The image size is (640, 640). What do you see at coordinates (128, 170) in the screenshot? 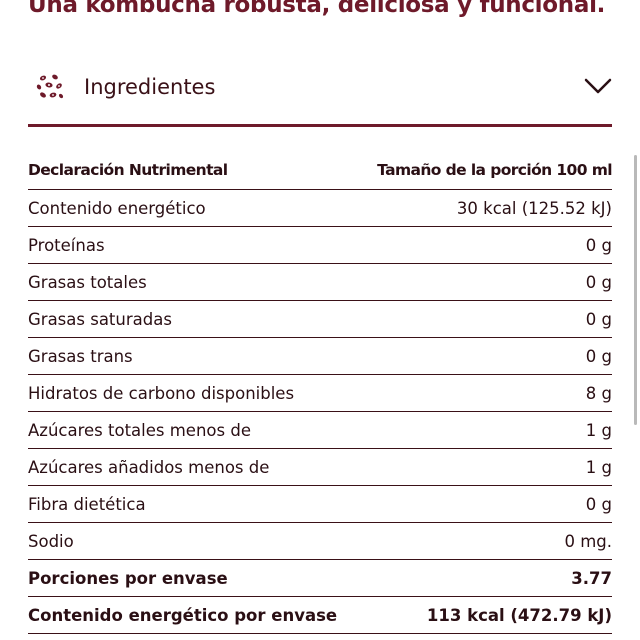
I see `nutrition-header-label: Declaración Nutrimental` at bounding box center [128, 170].